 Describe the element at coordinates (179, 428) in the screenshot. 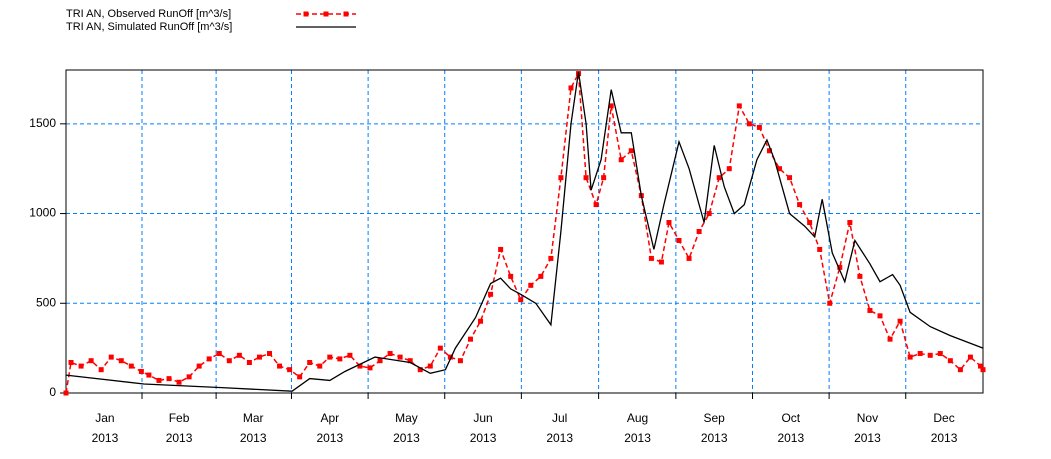

I see `x-tick-label: Feb 2013` at that location.